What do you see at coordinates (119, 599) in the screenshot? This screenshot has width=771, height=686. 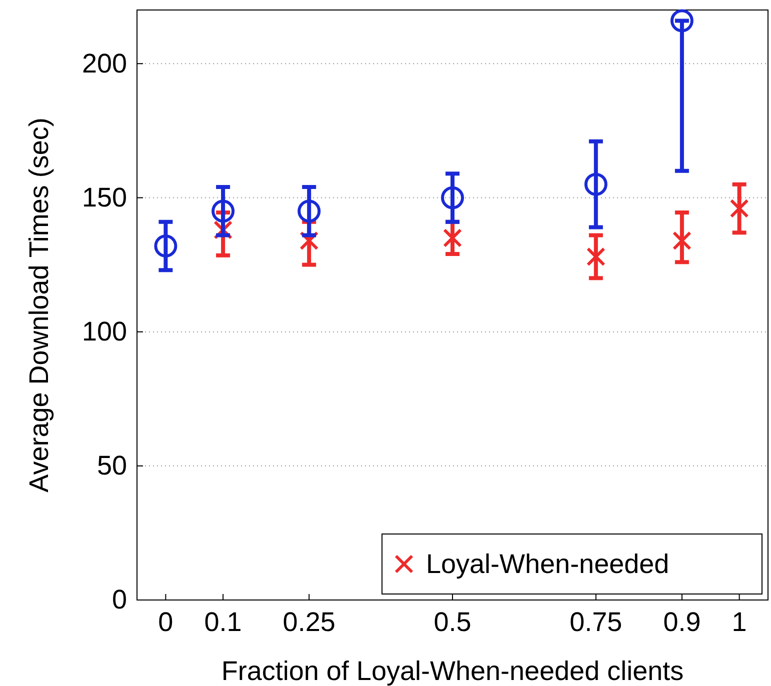 I see `y-tick-label: 0` at bounding box center [119, 599].